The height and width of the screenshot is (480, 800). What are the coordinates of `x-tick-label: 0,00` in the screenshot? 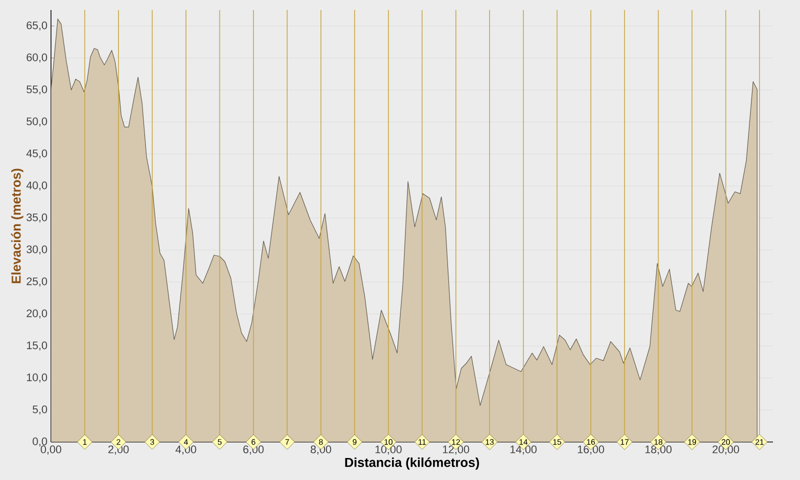 It's located at (51, 450).